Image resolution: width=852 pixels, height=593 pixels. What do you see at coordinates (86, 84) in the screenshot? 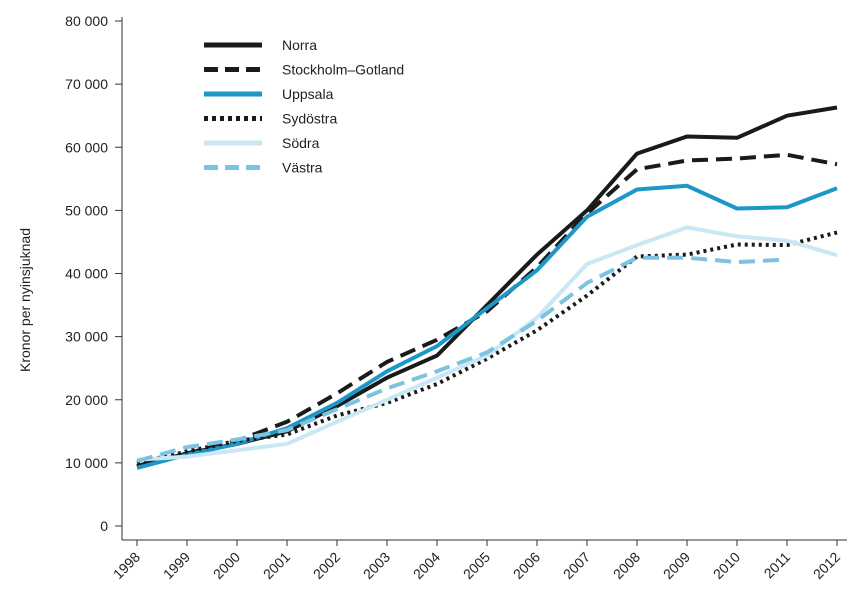
I see `y-tick-label: 70 000` at bounding box center [86, 84].